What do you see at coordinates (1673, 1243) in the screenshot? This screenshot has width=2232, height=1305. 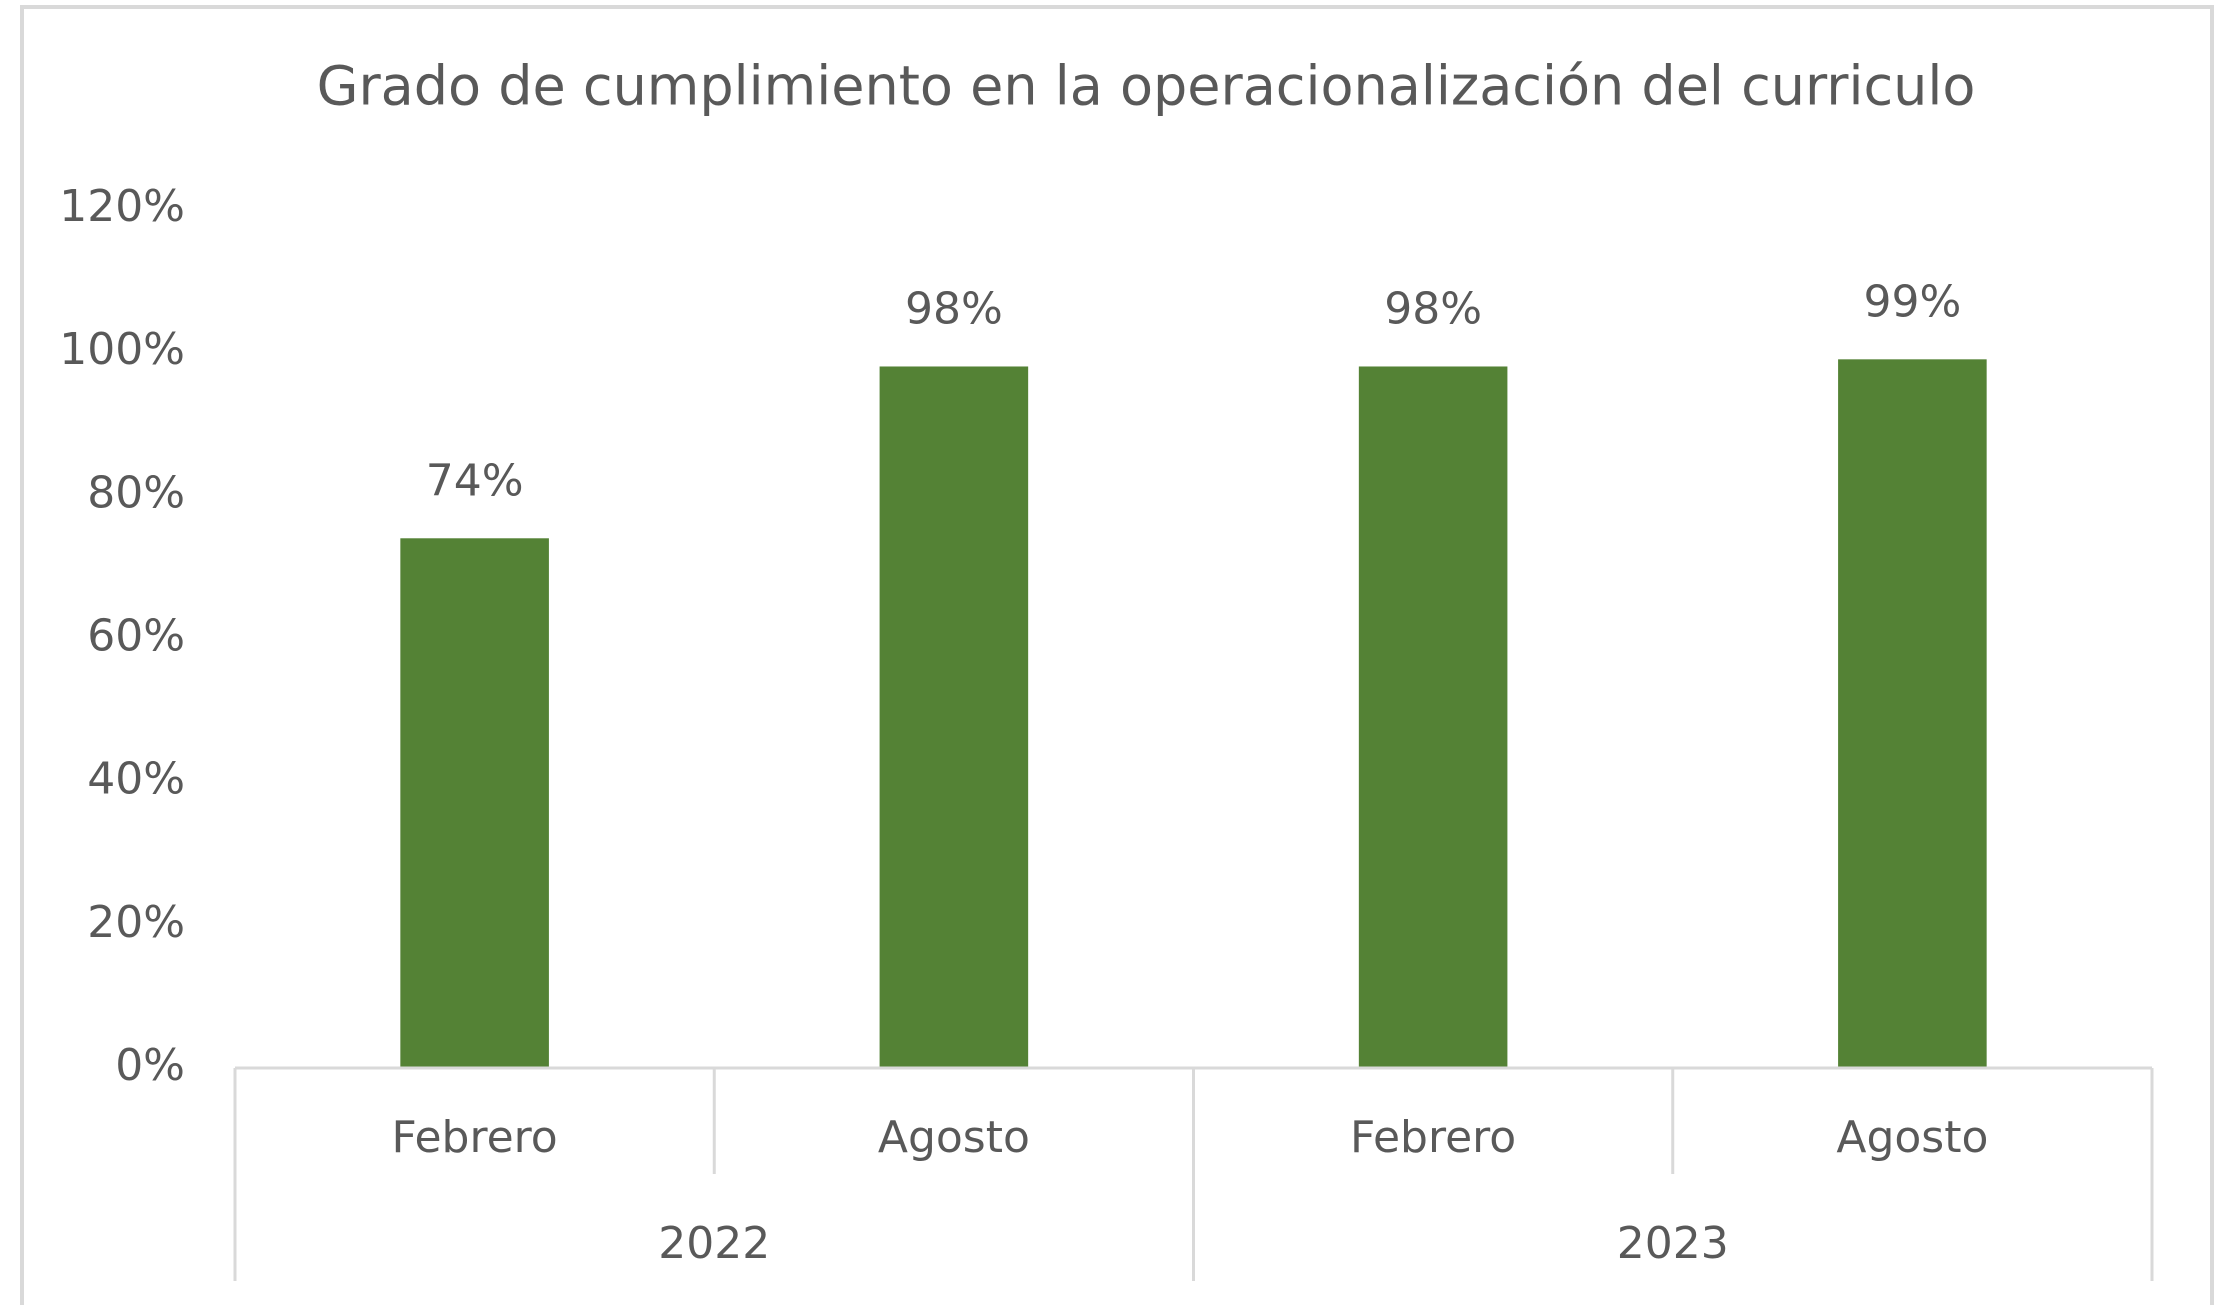 I see `group-label: 2023` at bounding box center [1673, 1243].